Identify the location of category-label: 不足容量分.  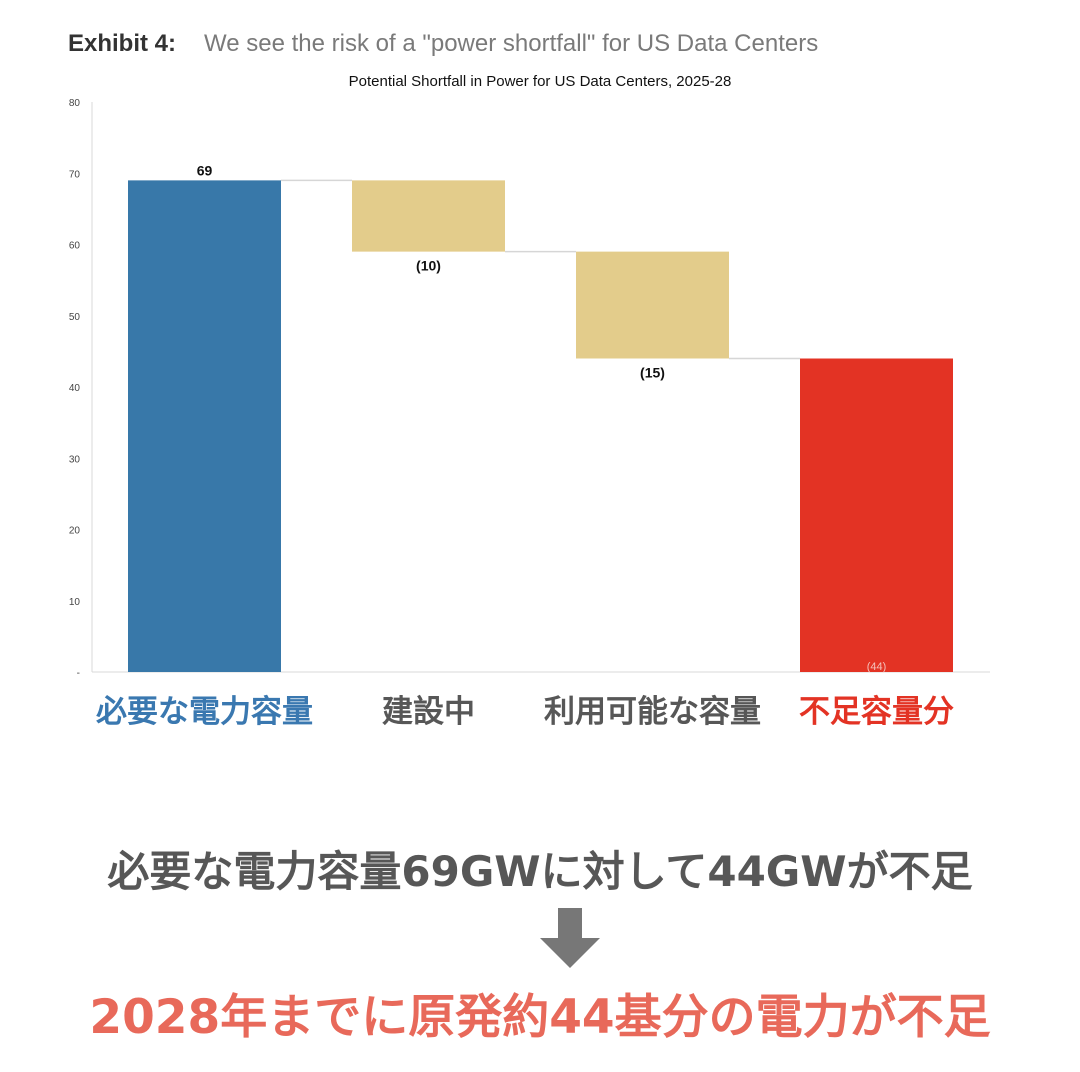
(876, 712).